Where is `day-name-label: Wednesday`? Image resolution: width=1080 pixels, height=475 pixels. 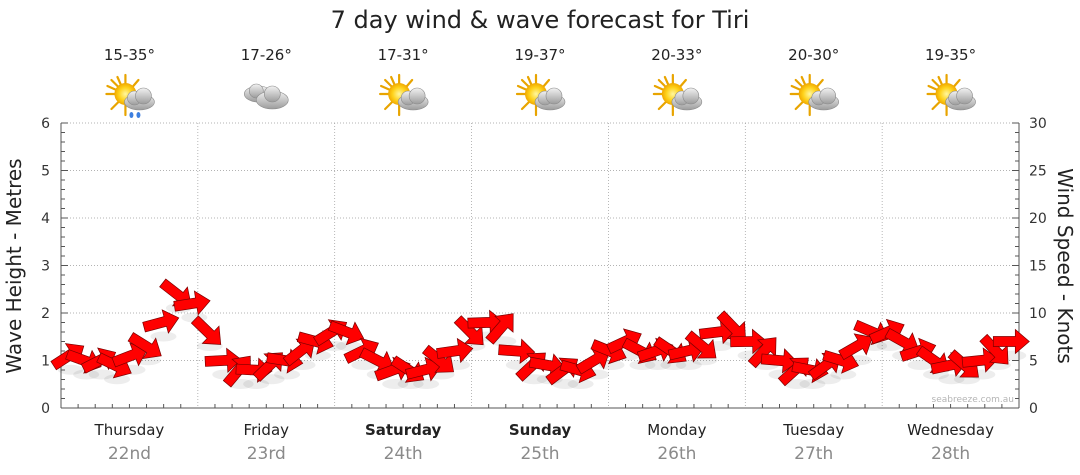
day-name-label: Wednesday is located at coordinates (950, 430).